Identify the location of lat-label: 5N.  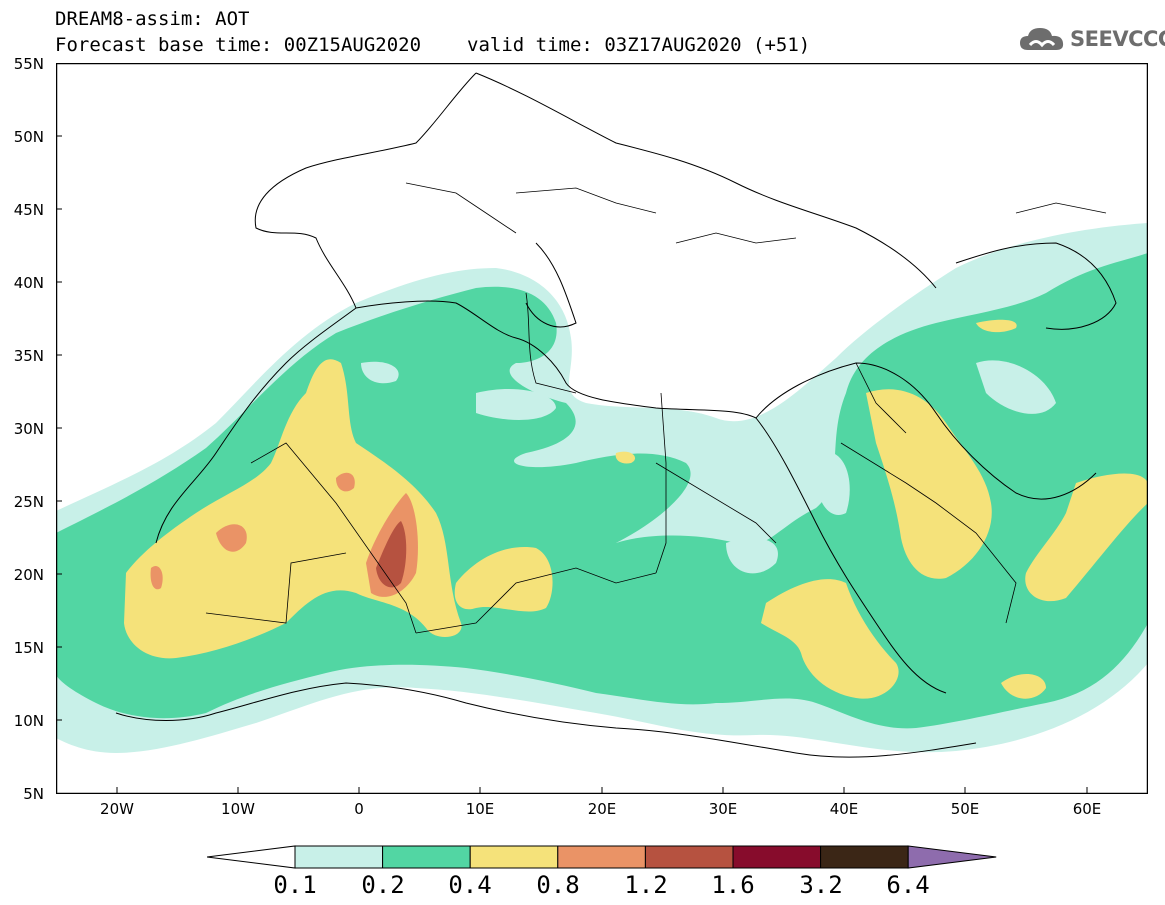
(33, 794).